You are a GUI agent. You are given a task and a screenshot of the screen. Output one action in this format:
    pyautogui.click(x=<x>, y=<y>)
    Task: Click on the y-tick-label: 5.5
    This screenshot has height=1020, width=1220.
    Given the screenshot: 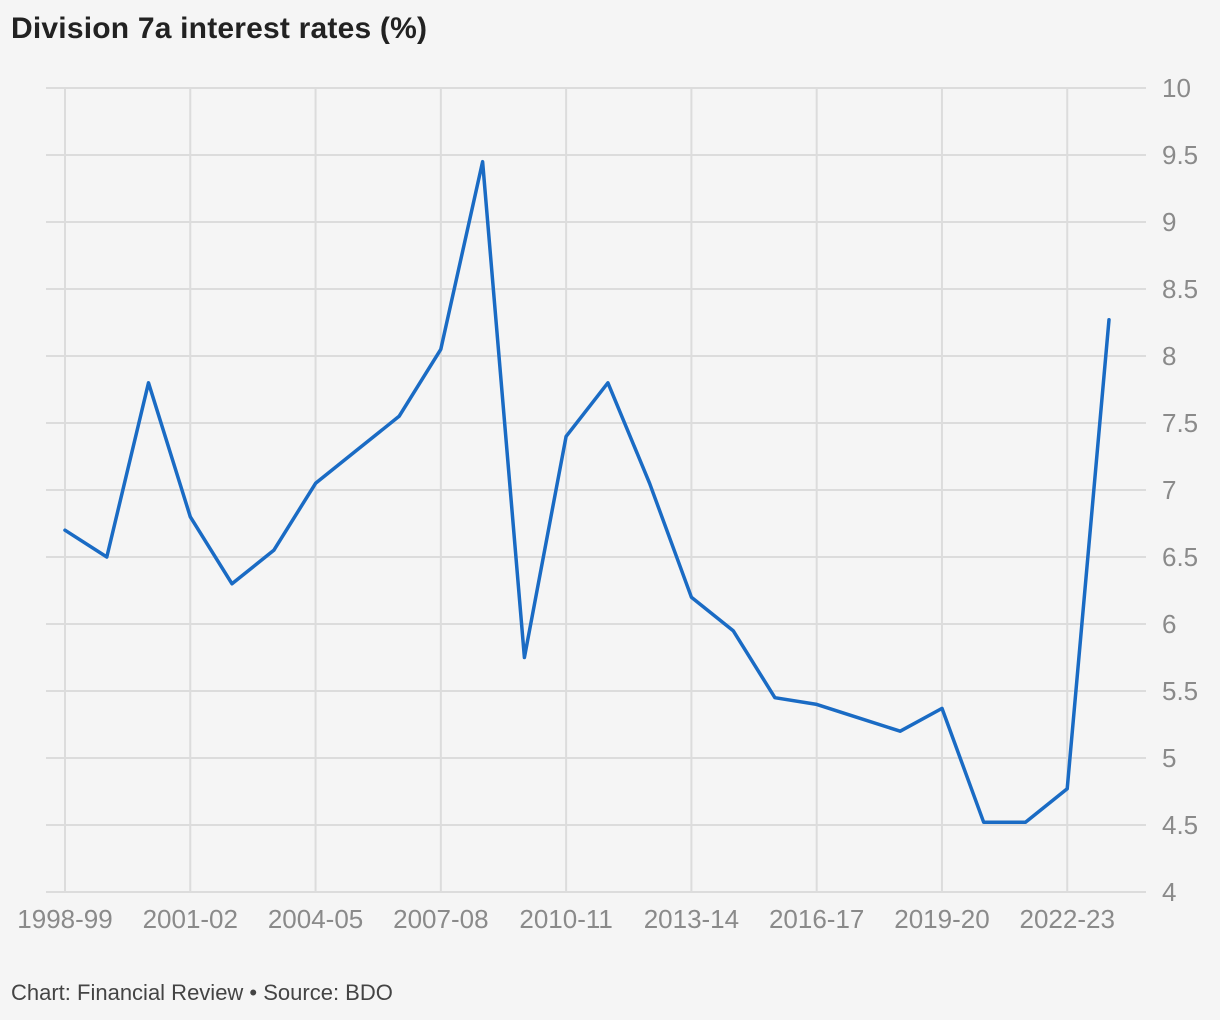 What is the action you would take?
    pyautogui.click(x=1180, y=691)
    